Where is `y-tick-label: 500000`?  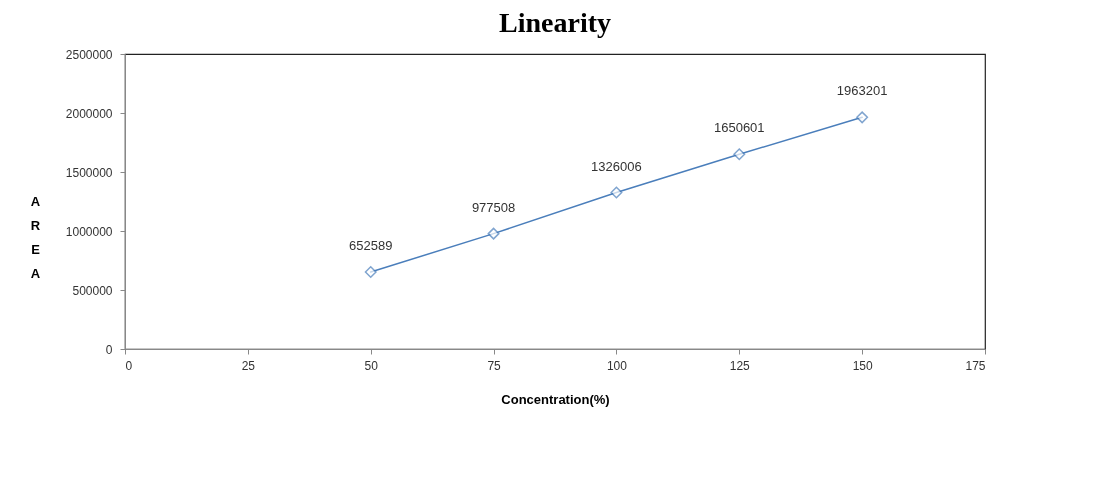
y-tick-label: 500000 is located at coordinates (92, 290).